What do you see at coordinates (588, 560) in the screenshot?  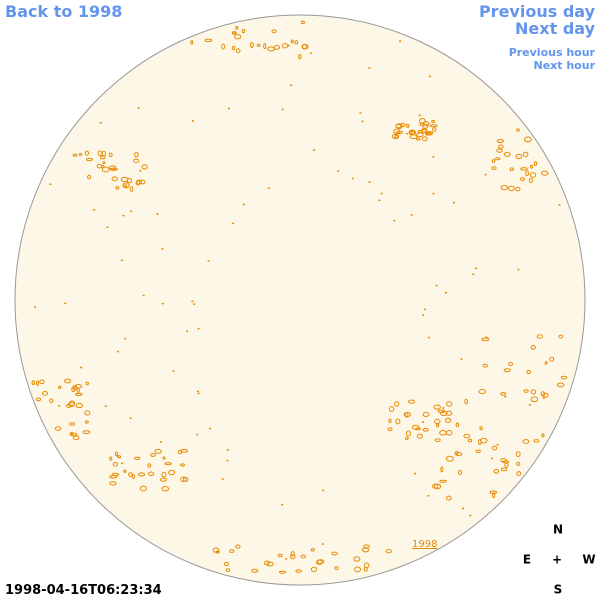 I see `compass-west: W` at bounding box center [588, 560].